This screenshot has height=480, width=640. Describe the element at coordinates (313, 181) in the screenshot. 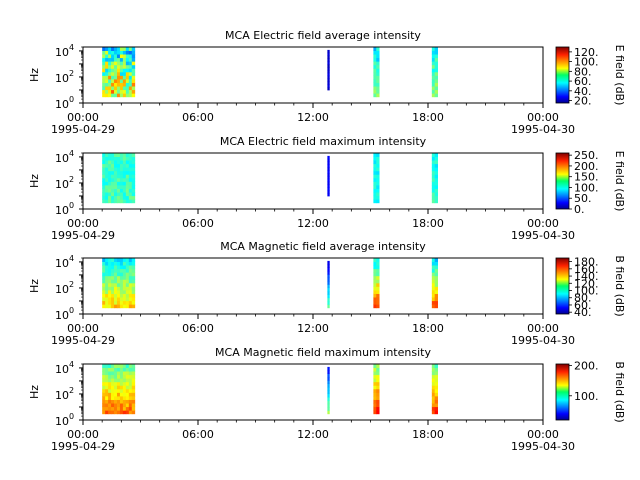

I see `axes-frame` at that location.